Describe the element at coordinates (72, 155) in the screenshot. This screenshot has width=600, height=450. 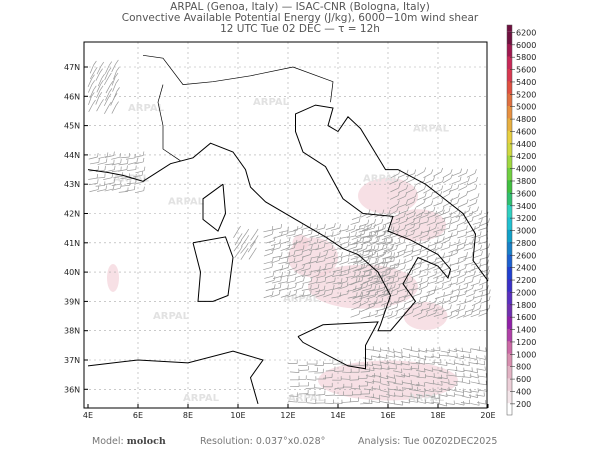
I see `lat-label: 44N` at that location.